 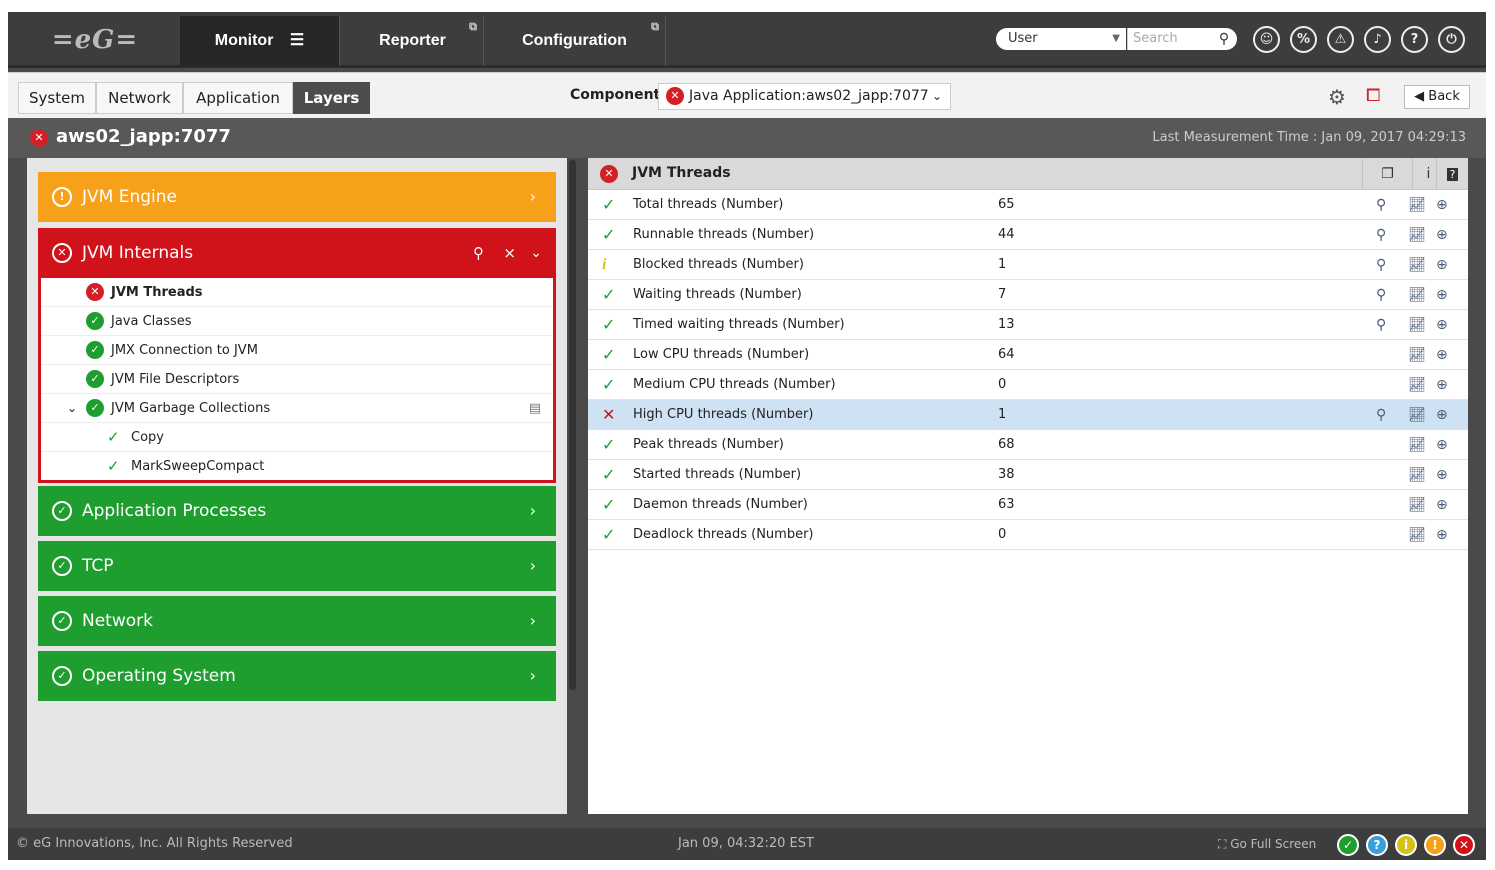 I want to click on list-item: ✓ Copy, so click(x=297, y=437).